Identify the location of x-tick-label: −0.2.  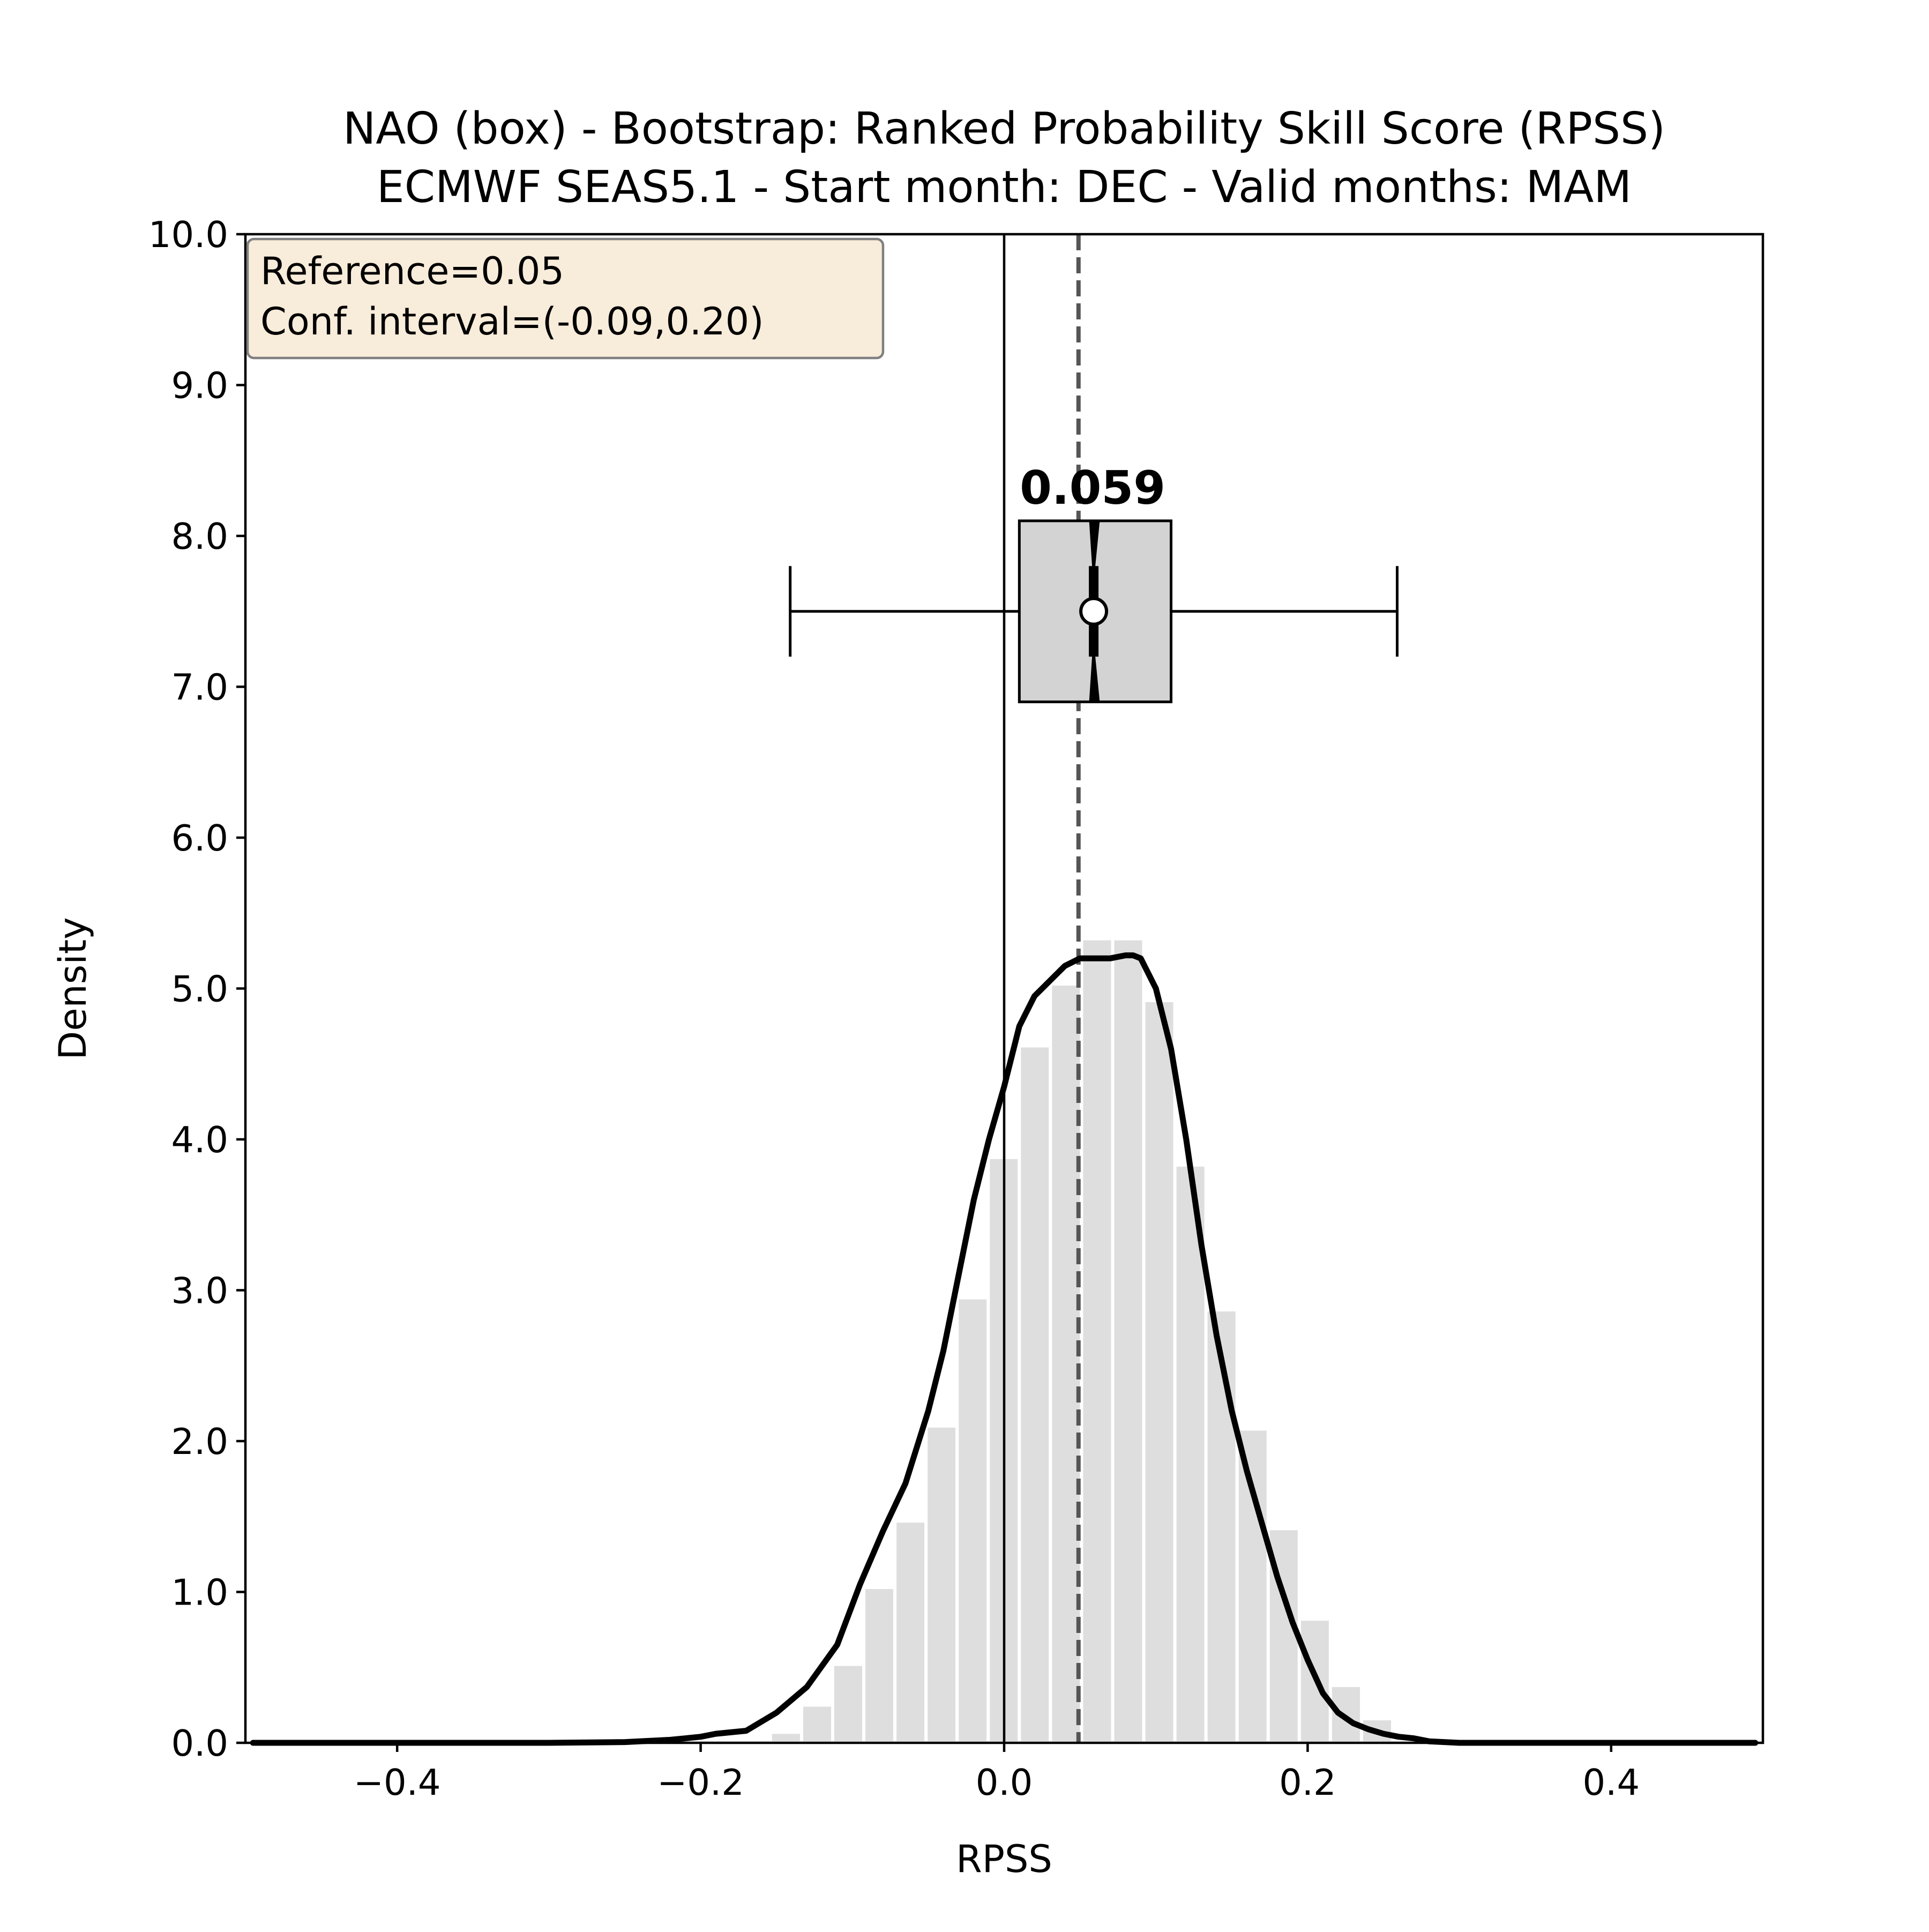
(700, 1782).